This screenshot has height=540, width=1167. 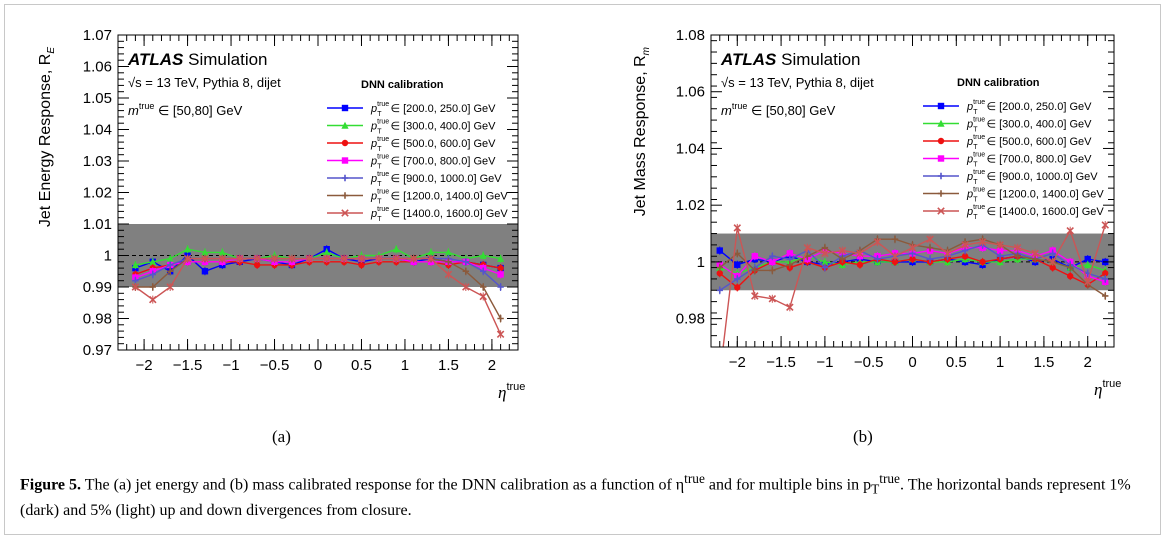 What do you see at coordinates (97, 350) in the screenshot?
I see `y-tick-label: 0.97` at bounding box center [97, 350].